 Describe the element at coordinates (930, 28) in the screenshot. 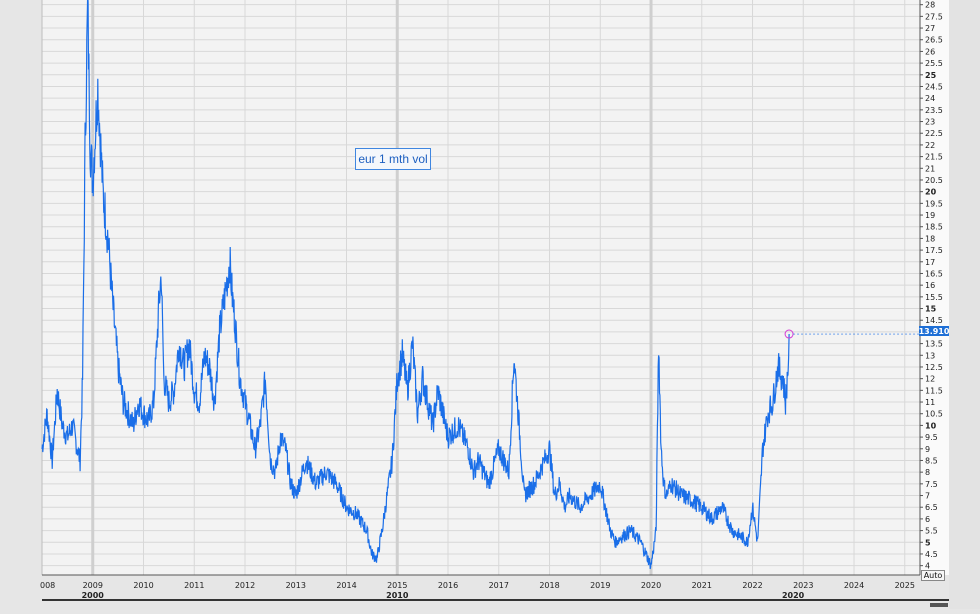

I see `y-tick-label: 27` at that location.